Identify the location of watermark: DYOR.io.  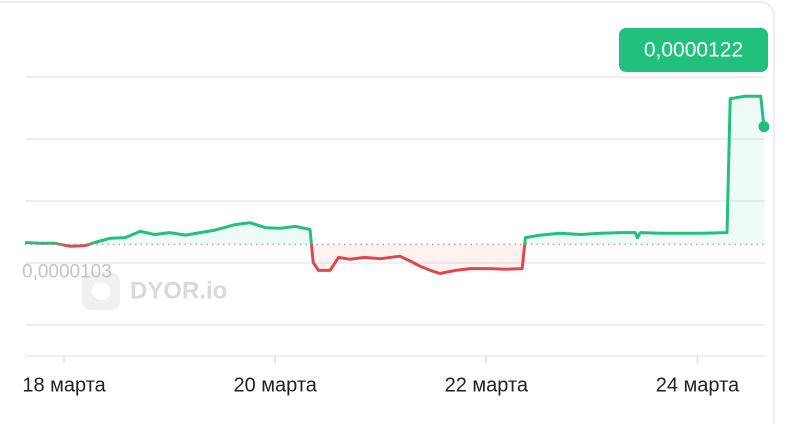
(178, 290).